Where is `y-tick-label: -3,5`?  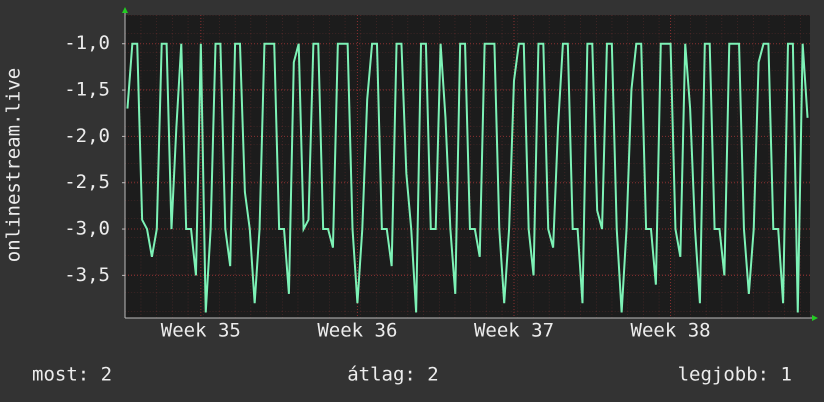 y-tick-label: -3,5 is located at coordinates (87, 275).